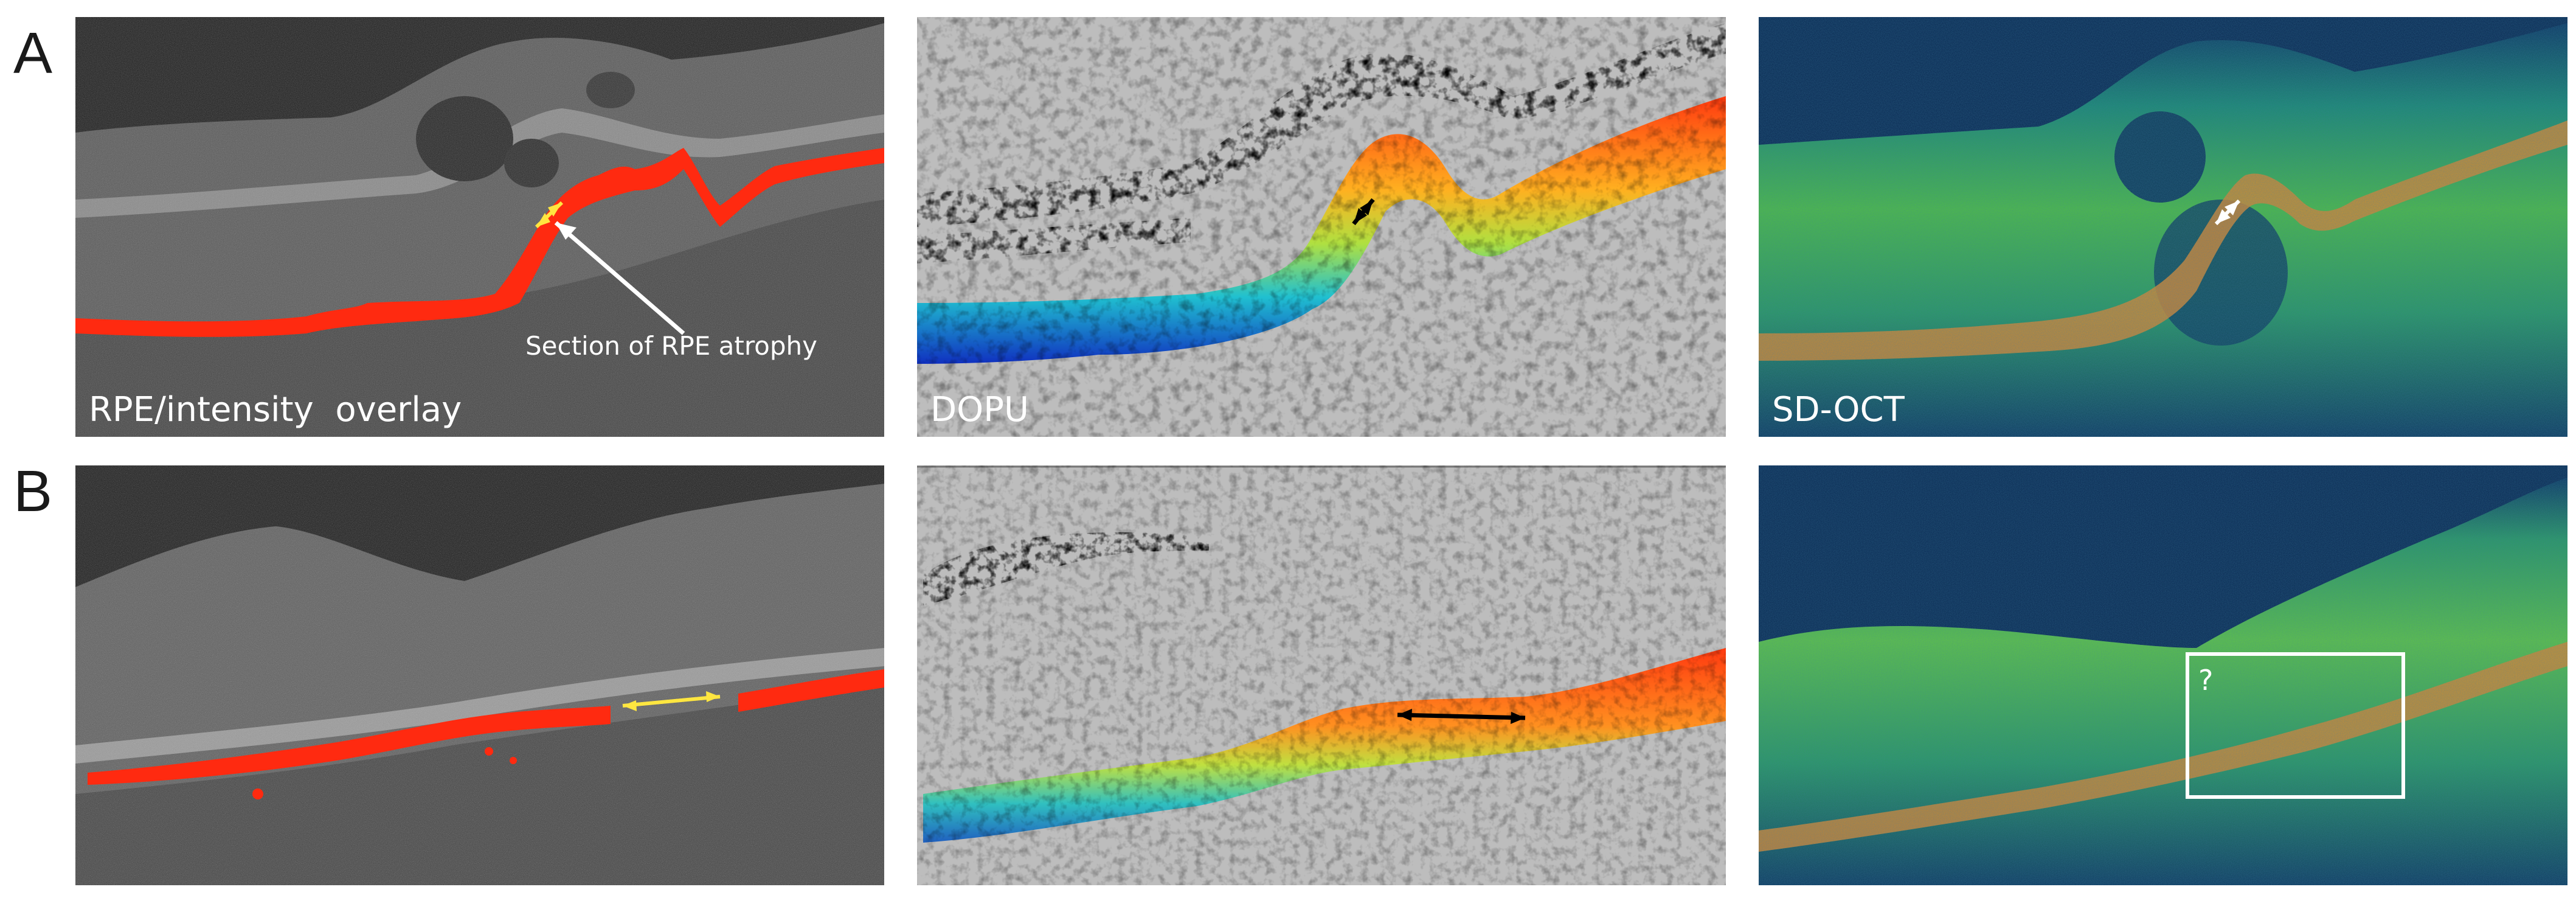 The height and width of the screenshot is (898, 2576). What do you see at coordinates (2206, 680) in the screenshot?
I see `question-mark-annotation: ?` at bounding box center [2206, 680].